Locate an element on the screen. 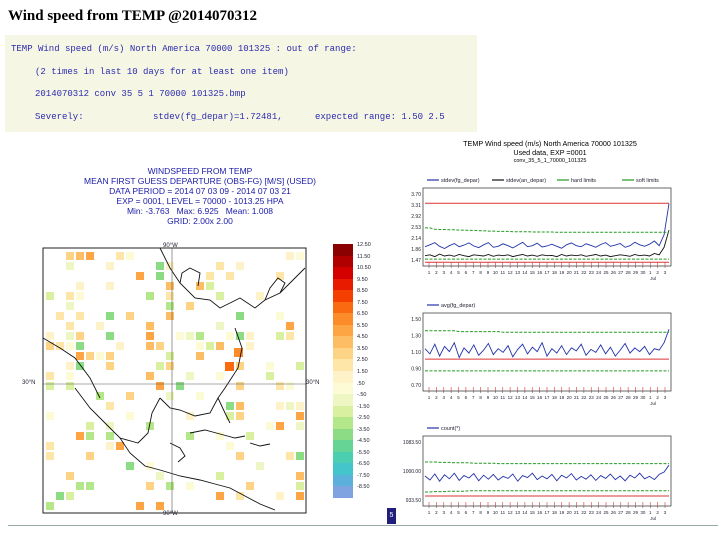 Image resolution: width=720 pixels, height=540 pixels. colorbar-label: -2.50 is located at coordinates (363, 418).